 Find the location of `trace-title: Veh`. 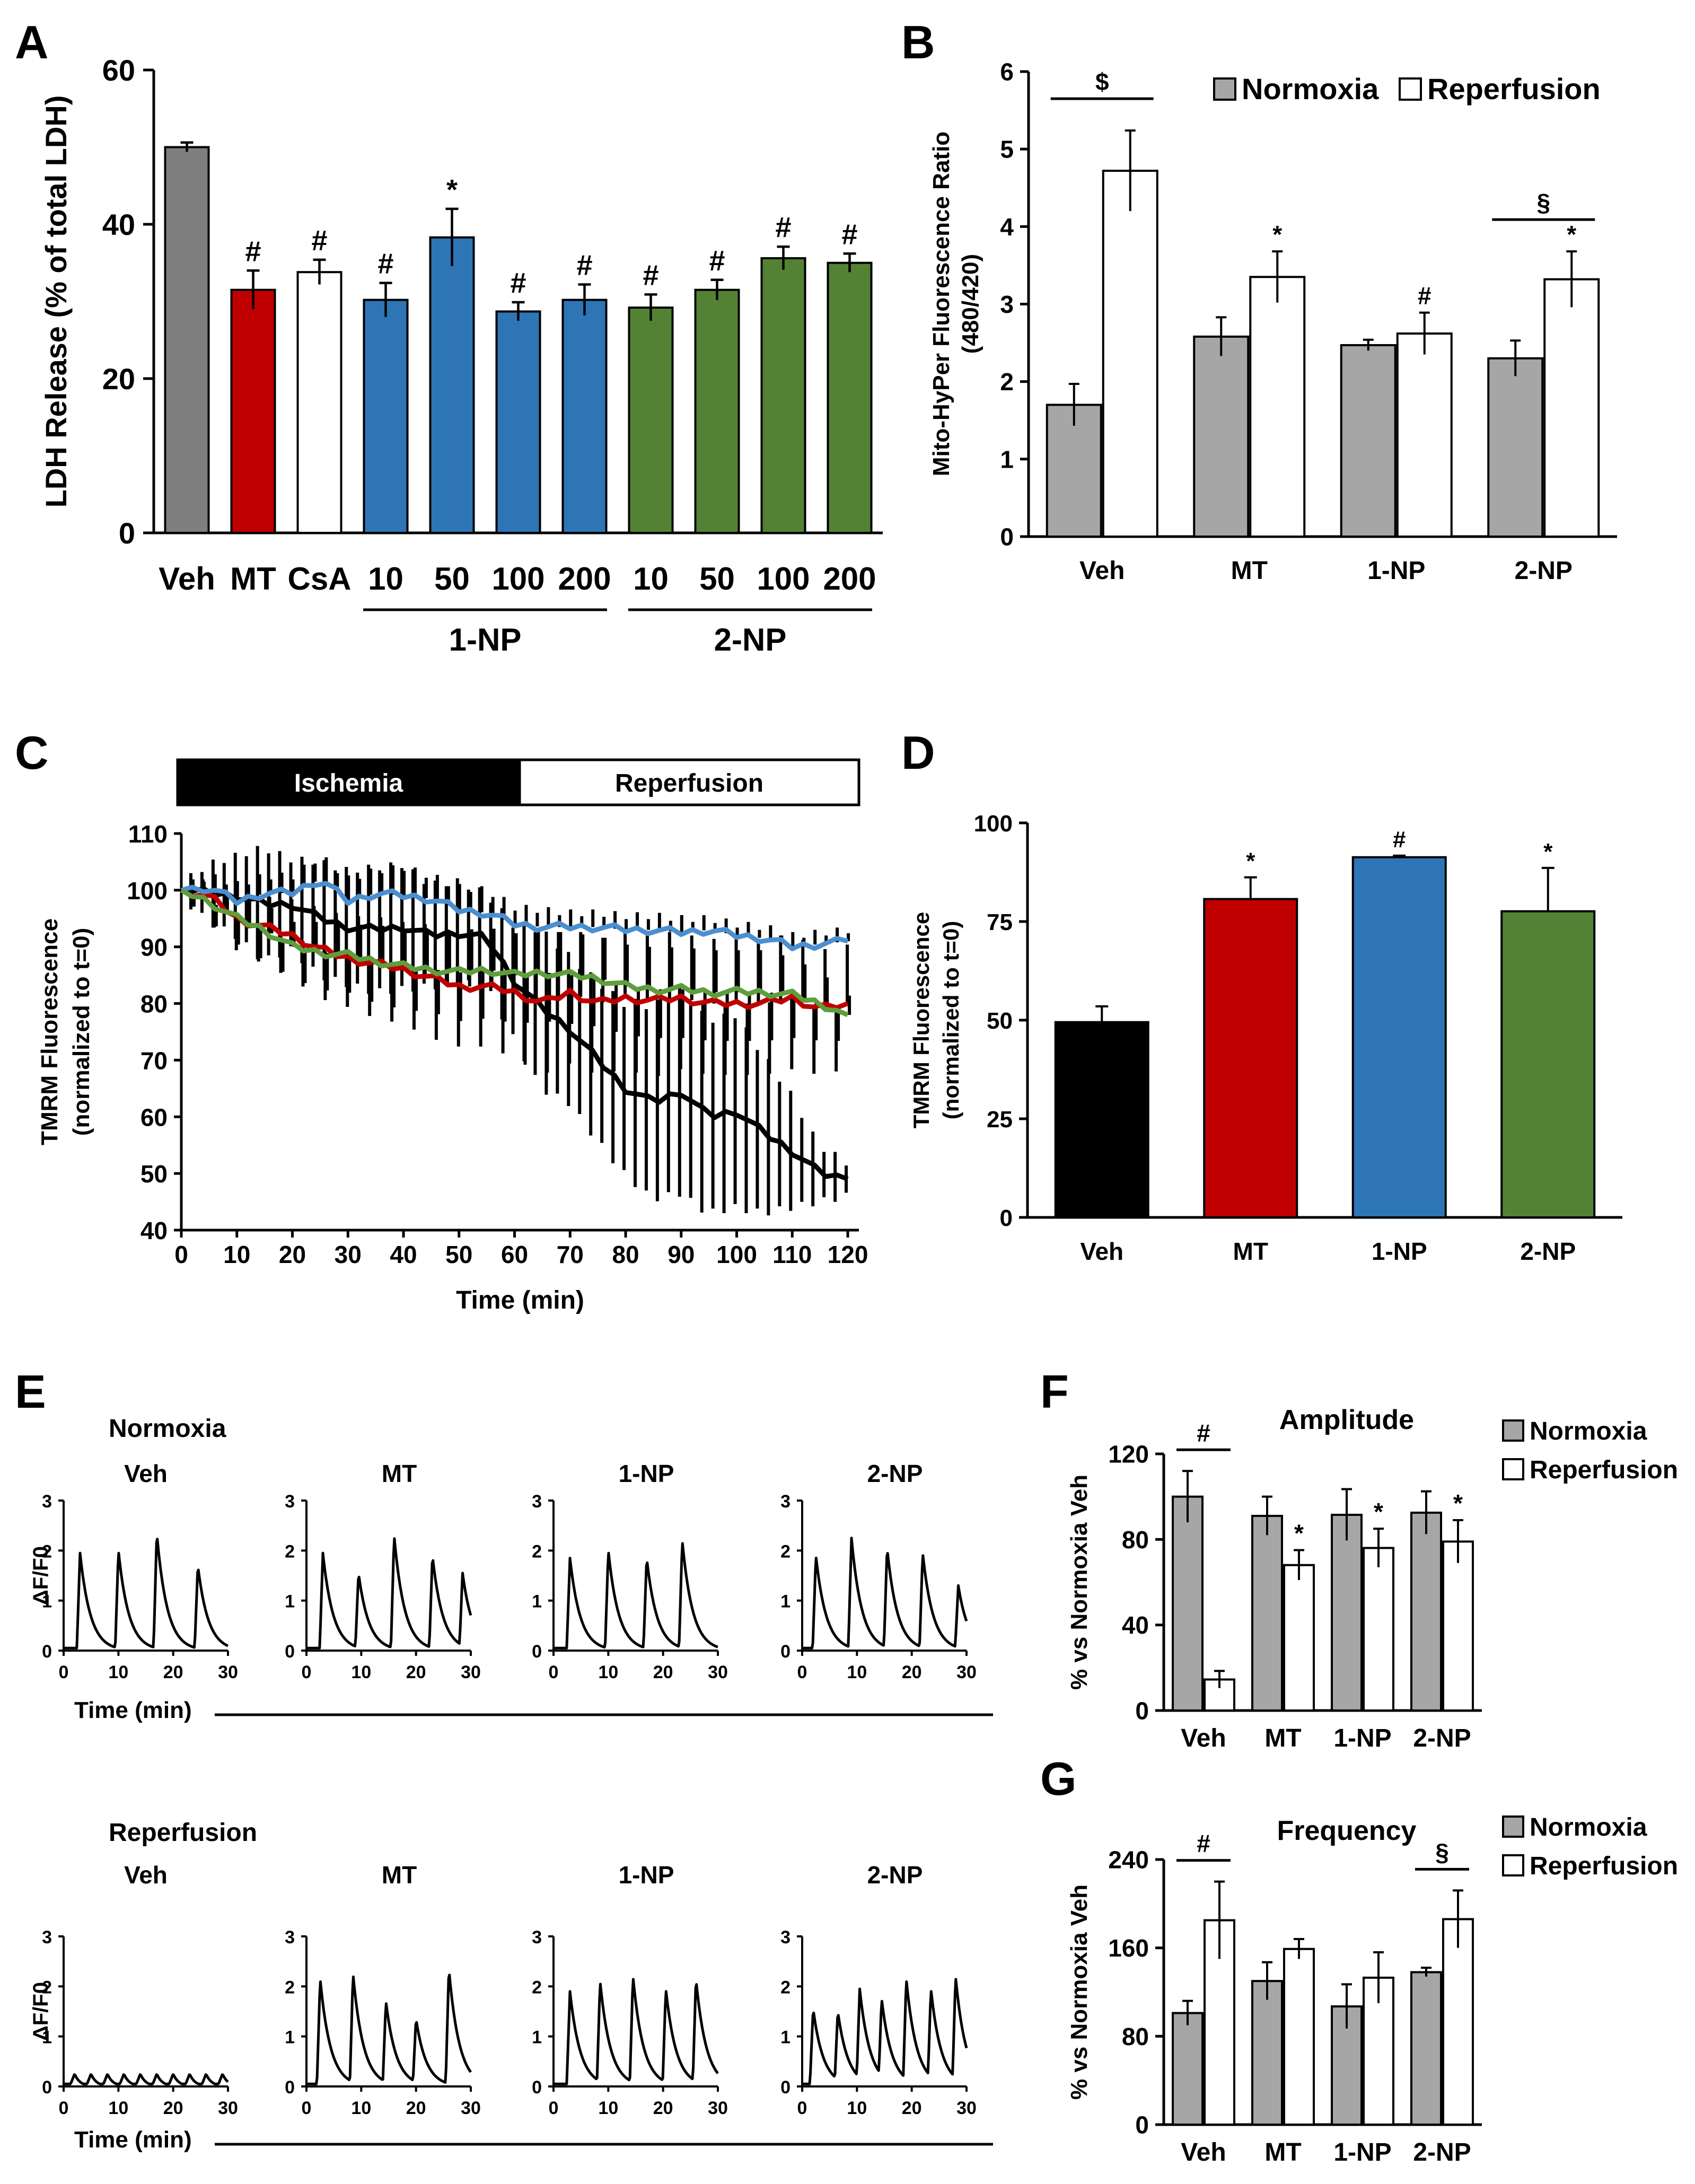

trace-title: Veh is located at coordinates (146, 1875).